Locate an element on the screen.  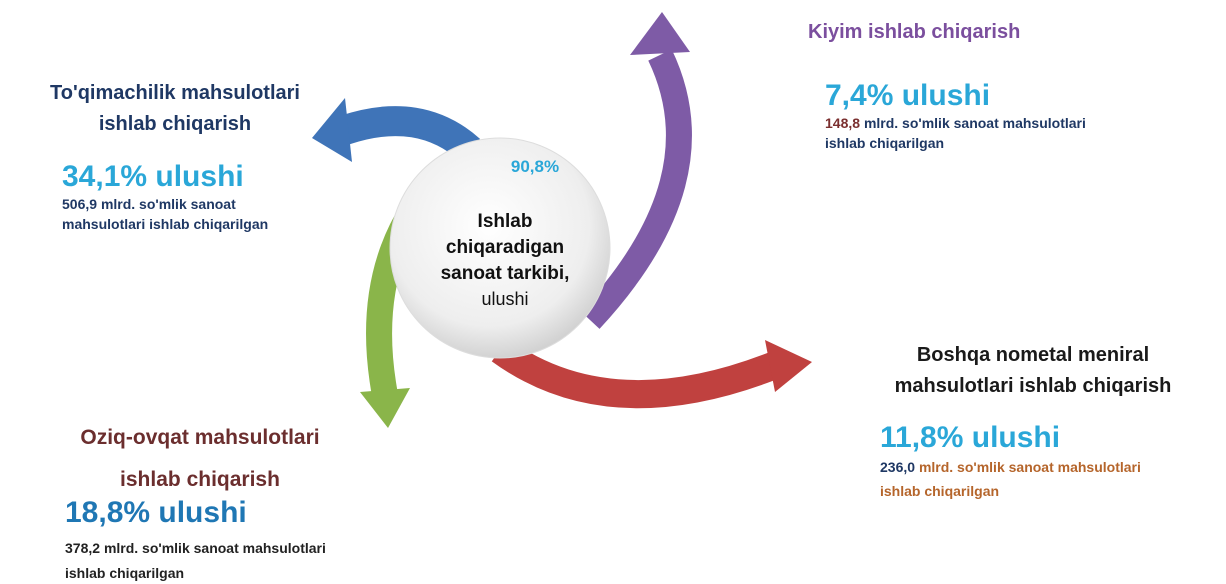
section-title: To'qimachilik mahsulotlari is located at coordinates (175, 93).